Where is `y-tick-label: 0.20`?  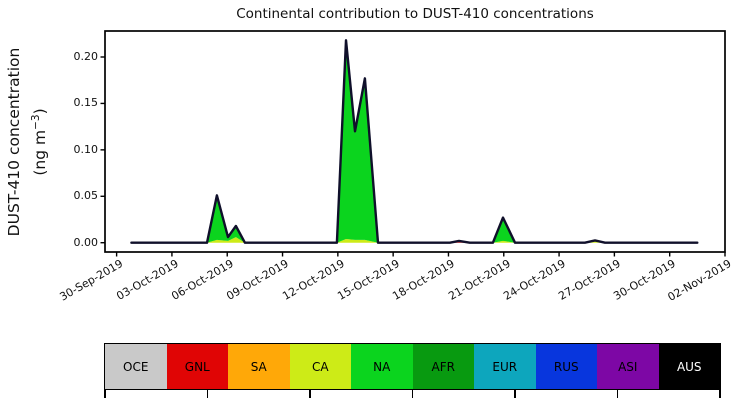 y-tick-label: 0.20 is located at coordinates (86, 56).